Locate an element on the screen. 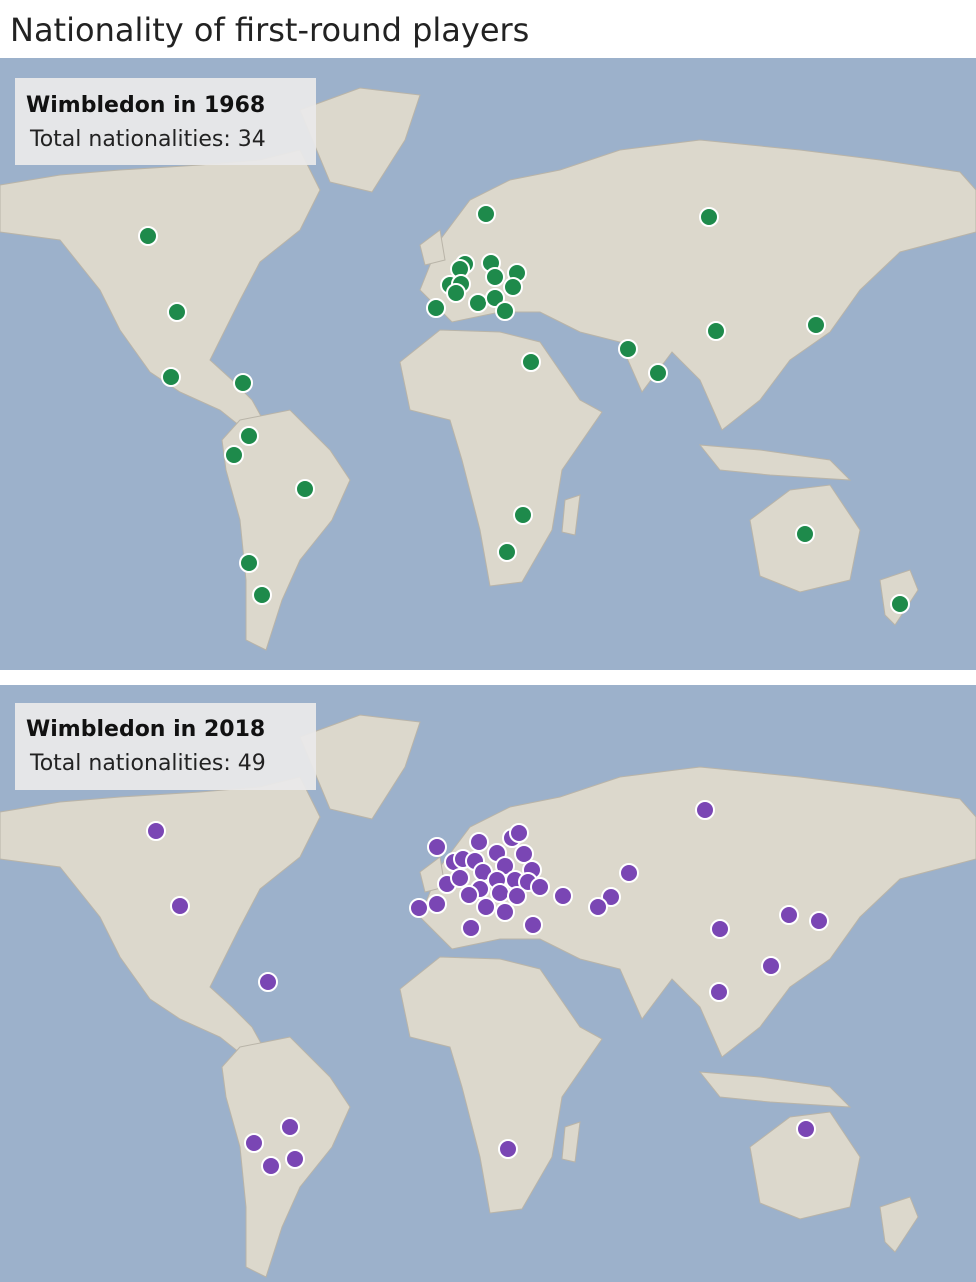 The image size is (976, 1282). panel-total: Total nationalities: 34 is located at coordinates (147, 139).